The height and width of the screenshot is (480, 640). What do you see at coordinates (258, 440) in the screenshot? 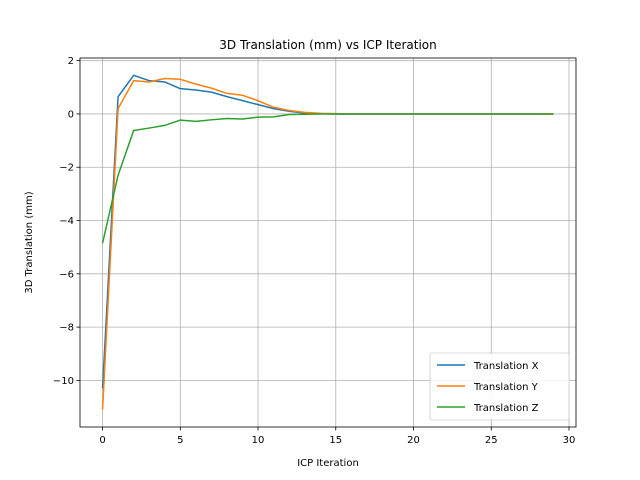
I see `x-tick-label: 10` at bounding box center [258, 440].